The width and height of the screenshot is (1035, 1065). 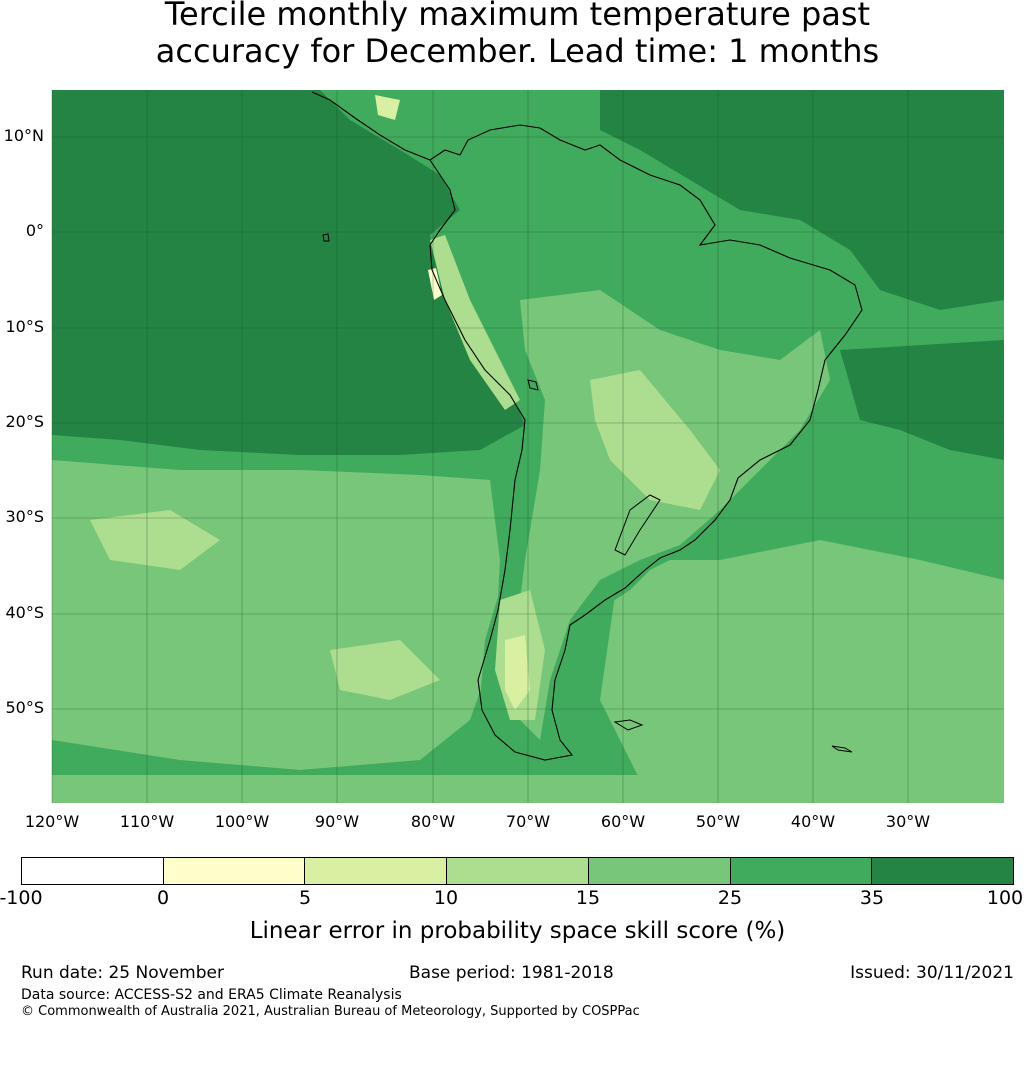 I want to click on colorbar-tick: 5, so click(x=305, y=898).